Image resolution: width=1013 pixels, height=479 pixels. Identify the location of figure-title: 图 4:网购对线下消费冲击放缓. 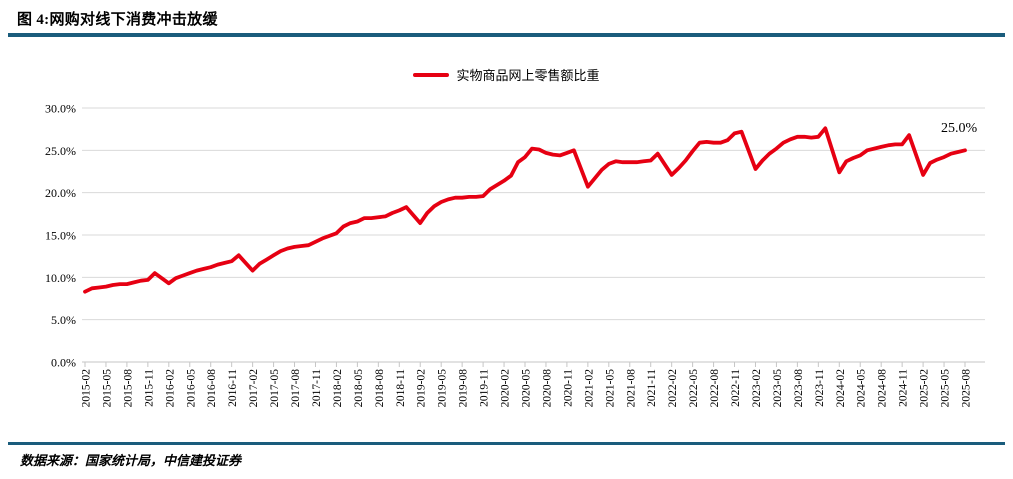
(117, 20).